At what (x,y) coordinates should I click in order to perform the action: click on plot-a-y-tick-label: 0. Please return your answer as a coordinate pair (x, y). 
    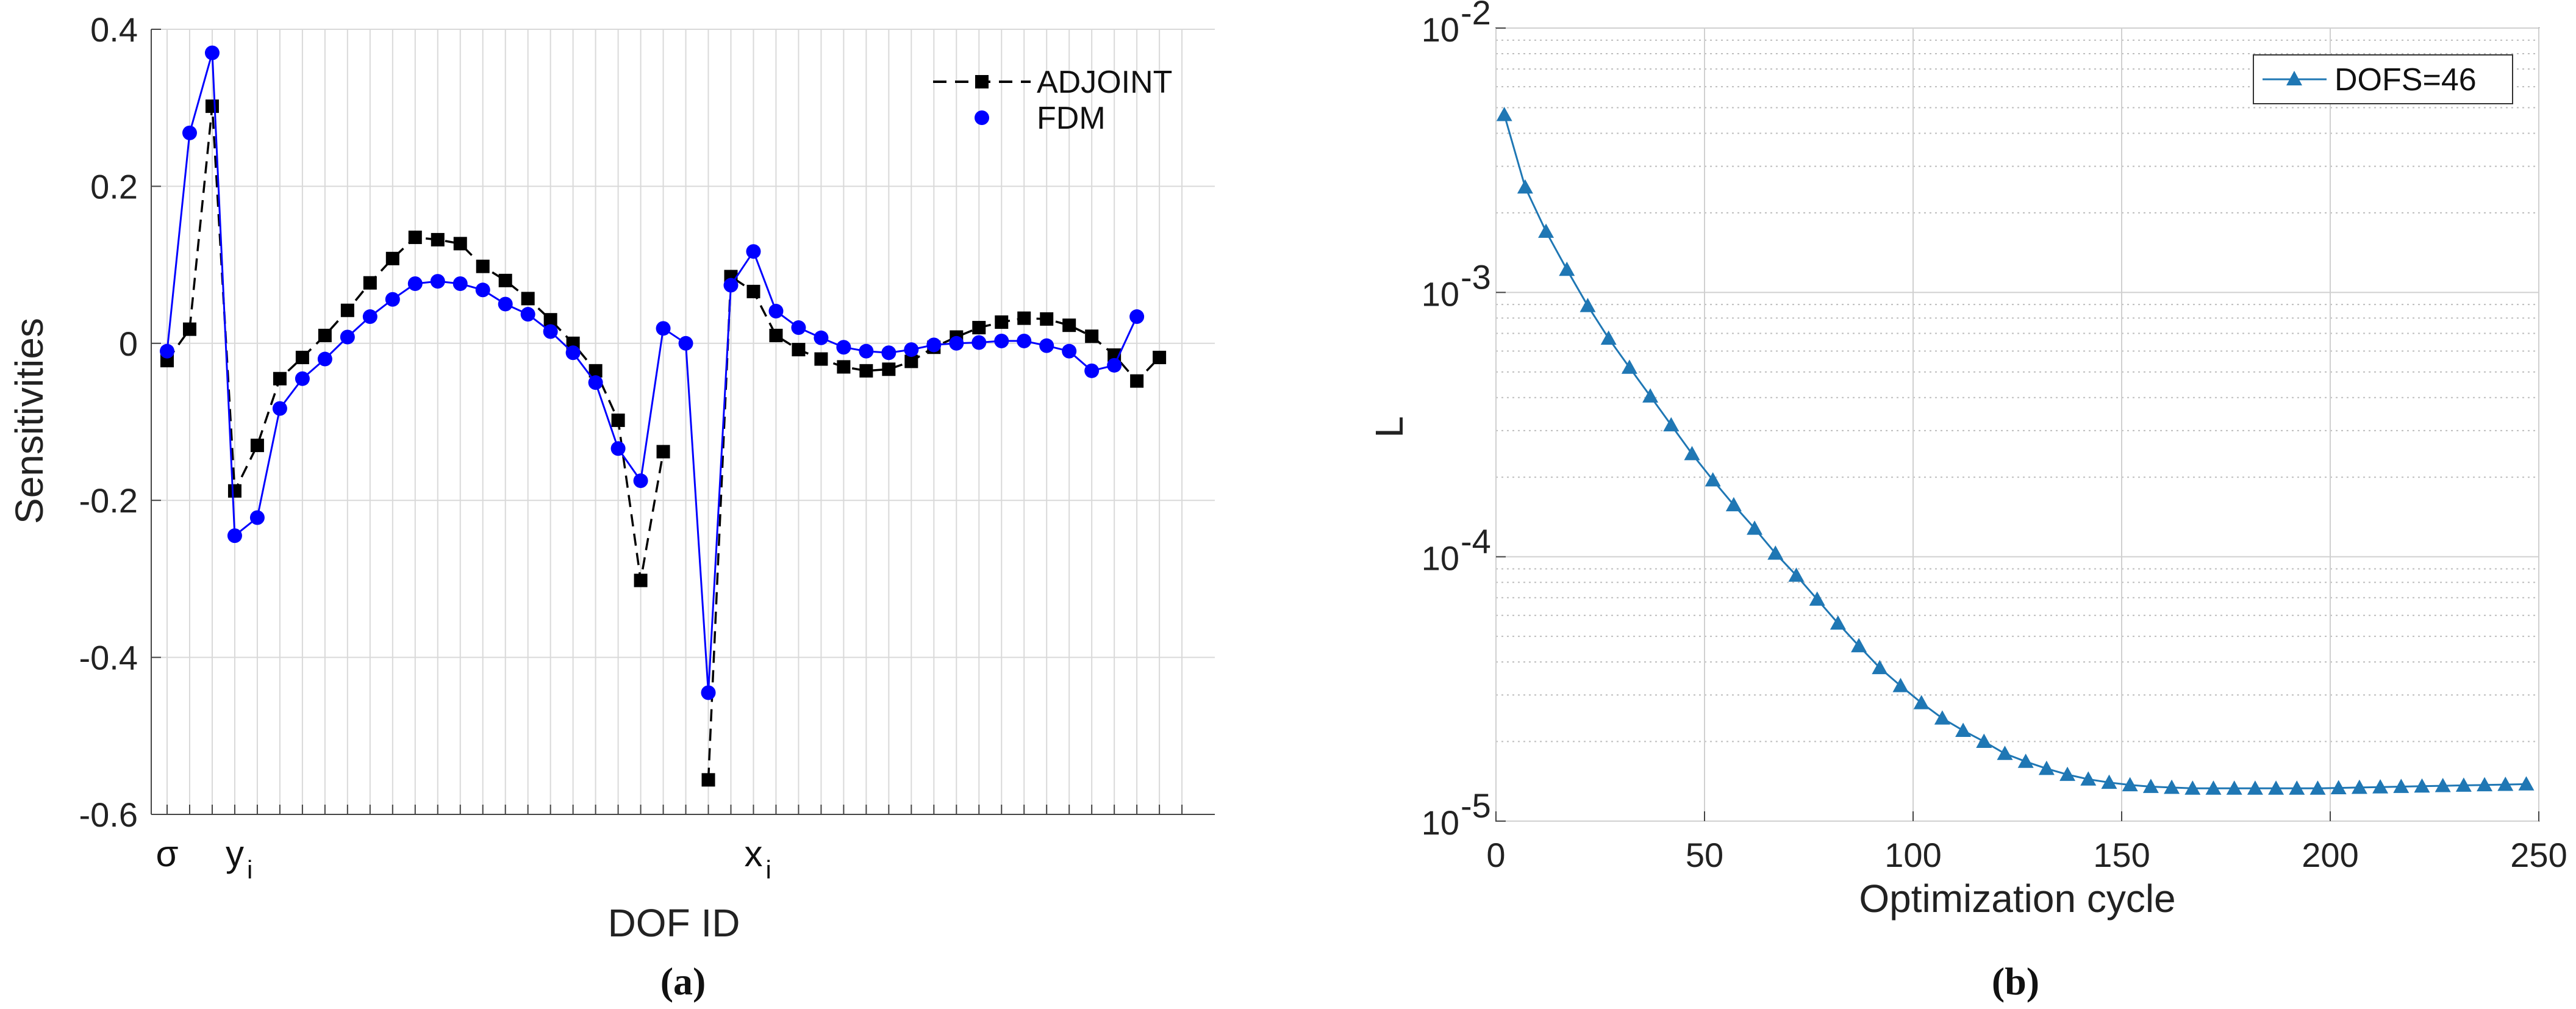
    Looking at the image, I should click on (128, 344).